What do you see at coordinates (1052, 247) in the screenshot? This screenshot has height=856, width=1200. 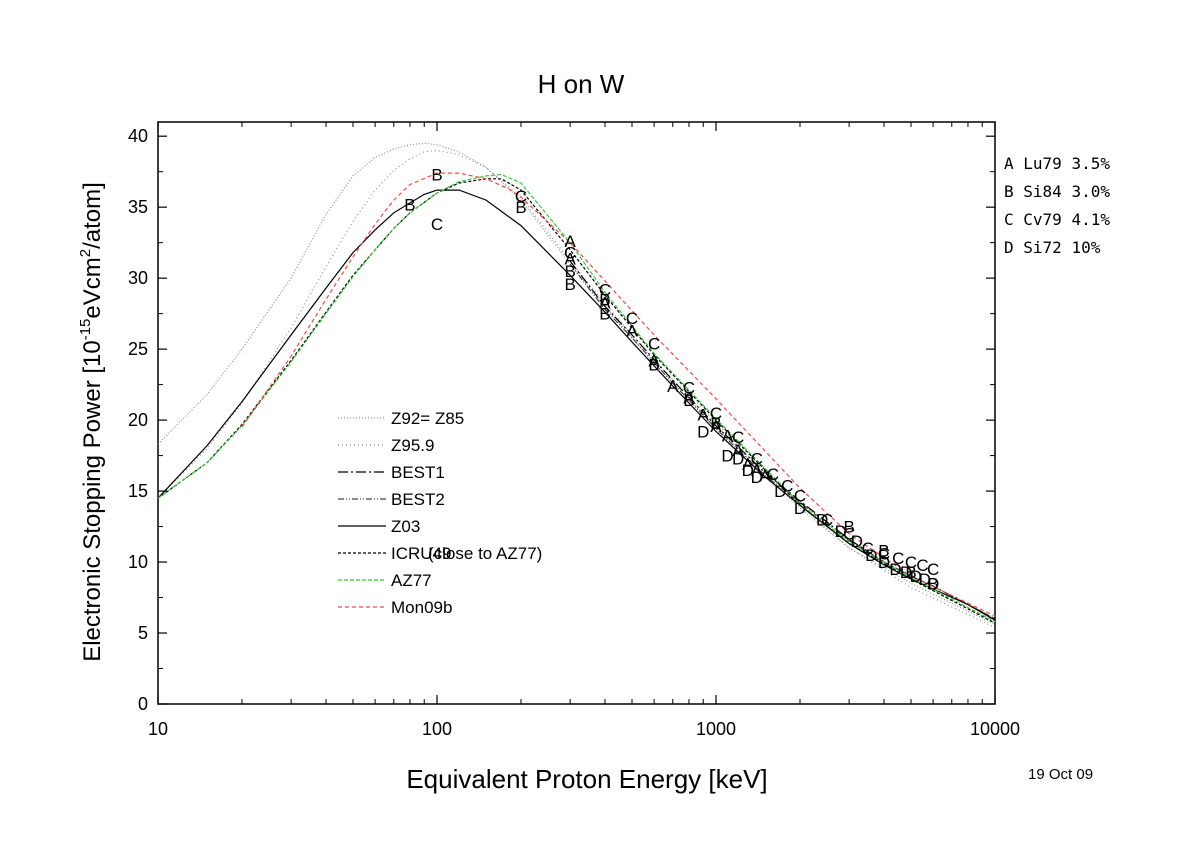 I see `reference-legend-item: D Si72 10%` at bounding box center [1052, 247].